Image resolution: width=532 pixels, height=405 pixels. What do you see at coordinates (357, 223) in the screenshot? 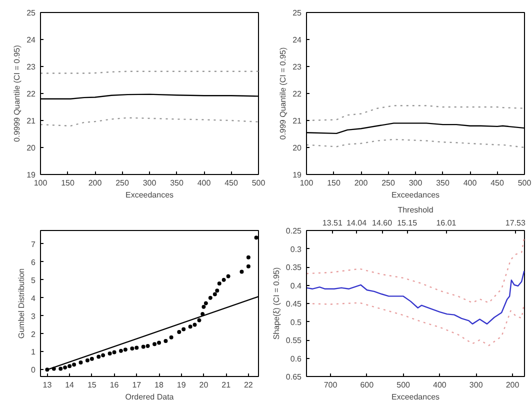
I see `x2-tick-label: 14.04` at bounding box center [357, 223].